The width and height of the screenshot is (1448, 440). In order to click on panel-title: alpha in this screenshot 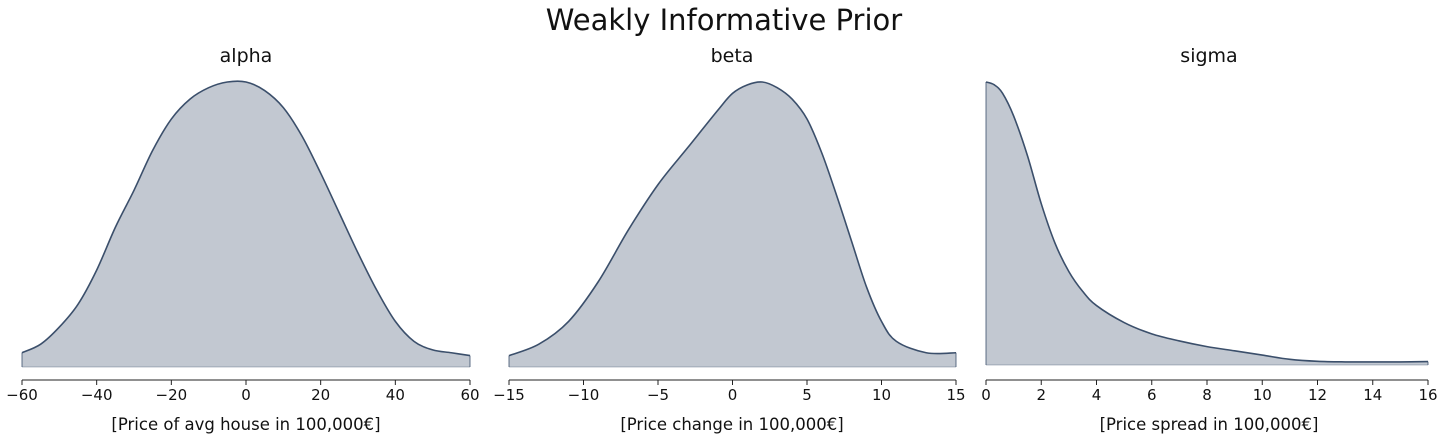, I will do `click(246, 56)`.